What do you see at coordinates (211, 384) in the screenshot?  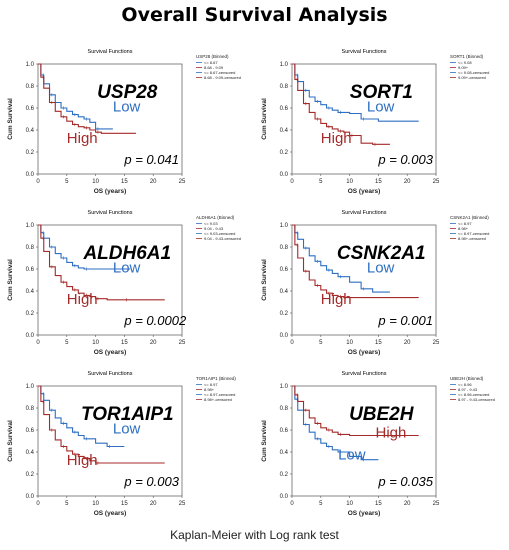 I see `legend-entry: <= 8.97` at bounding box center [211, 384].